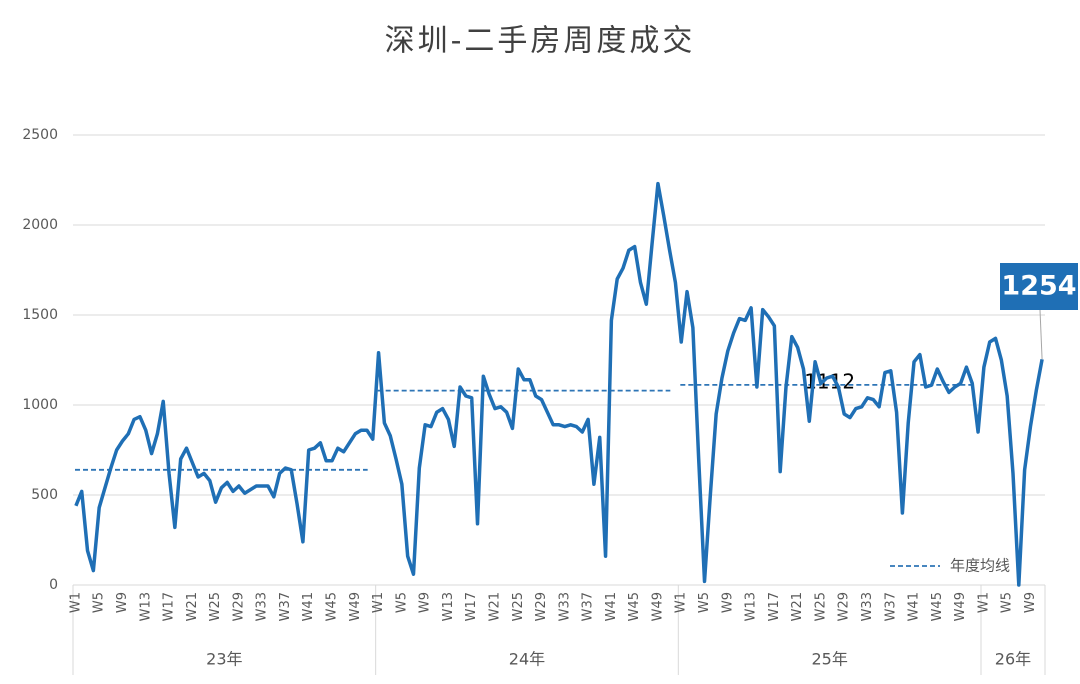 This screenshot has height=684, width=1080. I want to click on y-tick-label: 2000, so click(40, 225).